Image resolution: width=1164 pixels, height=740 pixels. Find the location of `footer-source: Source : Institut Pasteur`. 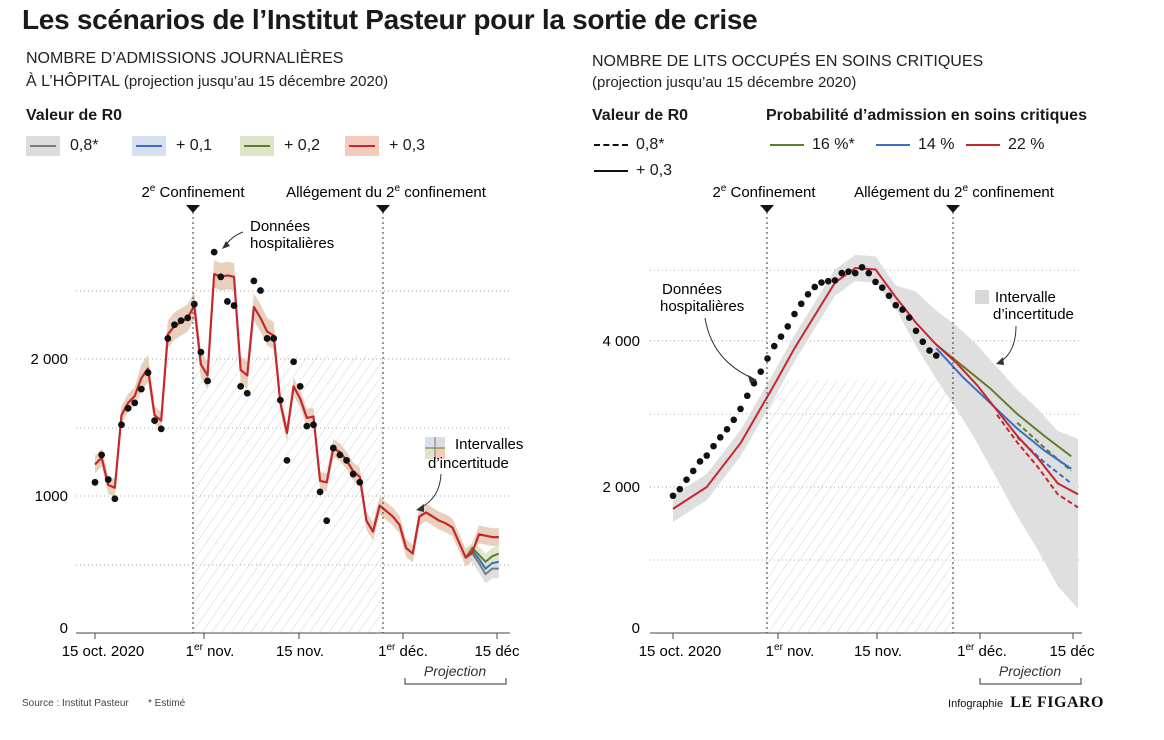

footer-source: Source : Institut Pasteur is located at coordinates (75, 703).